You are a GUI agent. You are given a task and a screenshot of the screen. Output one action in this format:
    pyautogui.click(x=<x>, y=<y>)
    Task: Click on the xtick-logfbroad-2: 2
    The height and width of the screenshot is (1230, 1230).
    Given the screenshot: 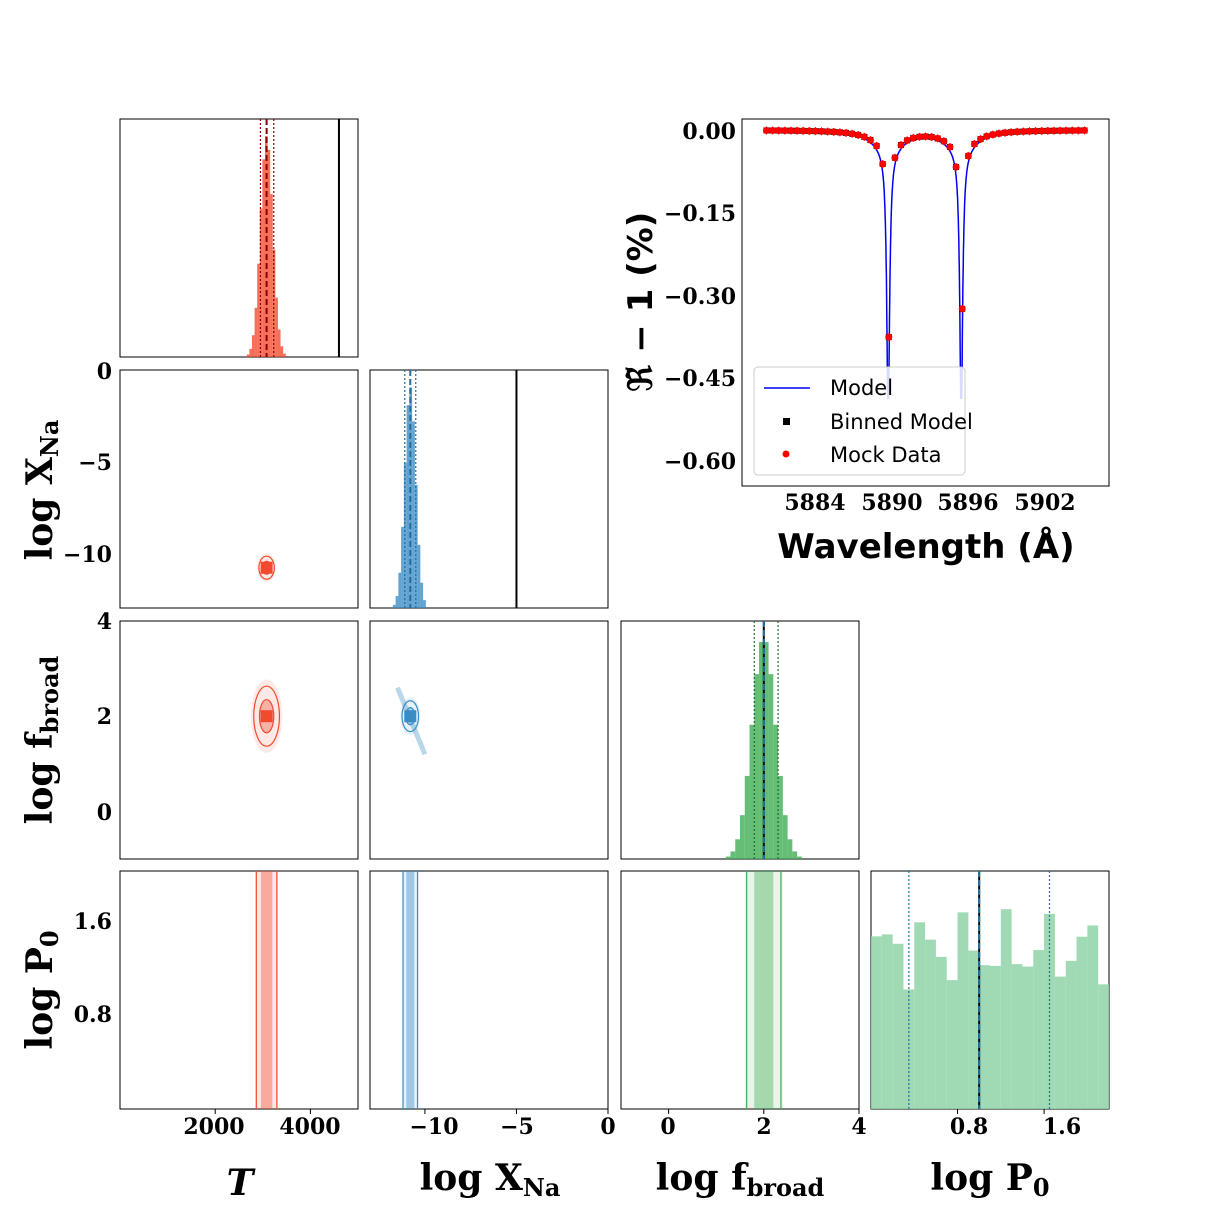 What is the action you would take?
    pyautogui.click(x=763, y=1127)
    